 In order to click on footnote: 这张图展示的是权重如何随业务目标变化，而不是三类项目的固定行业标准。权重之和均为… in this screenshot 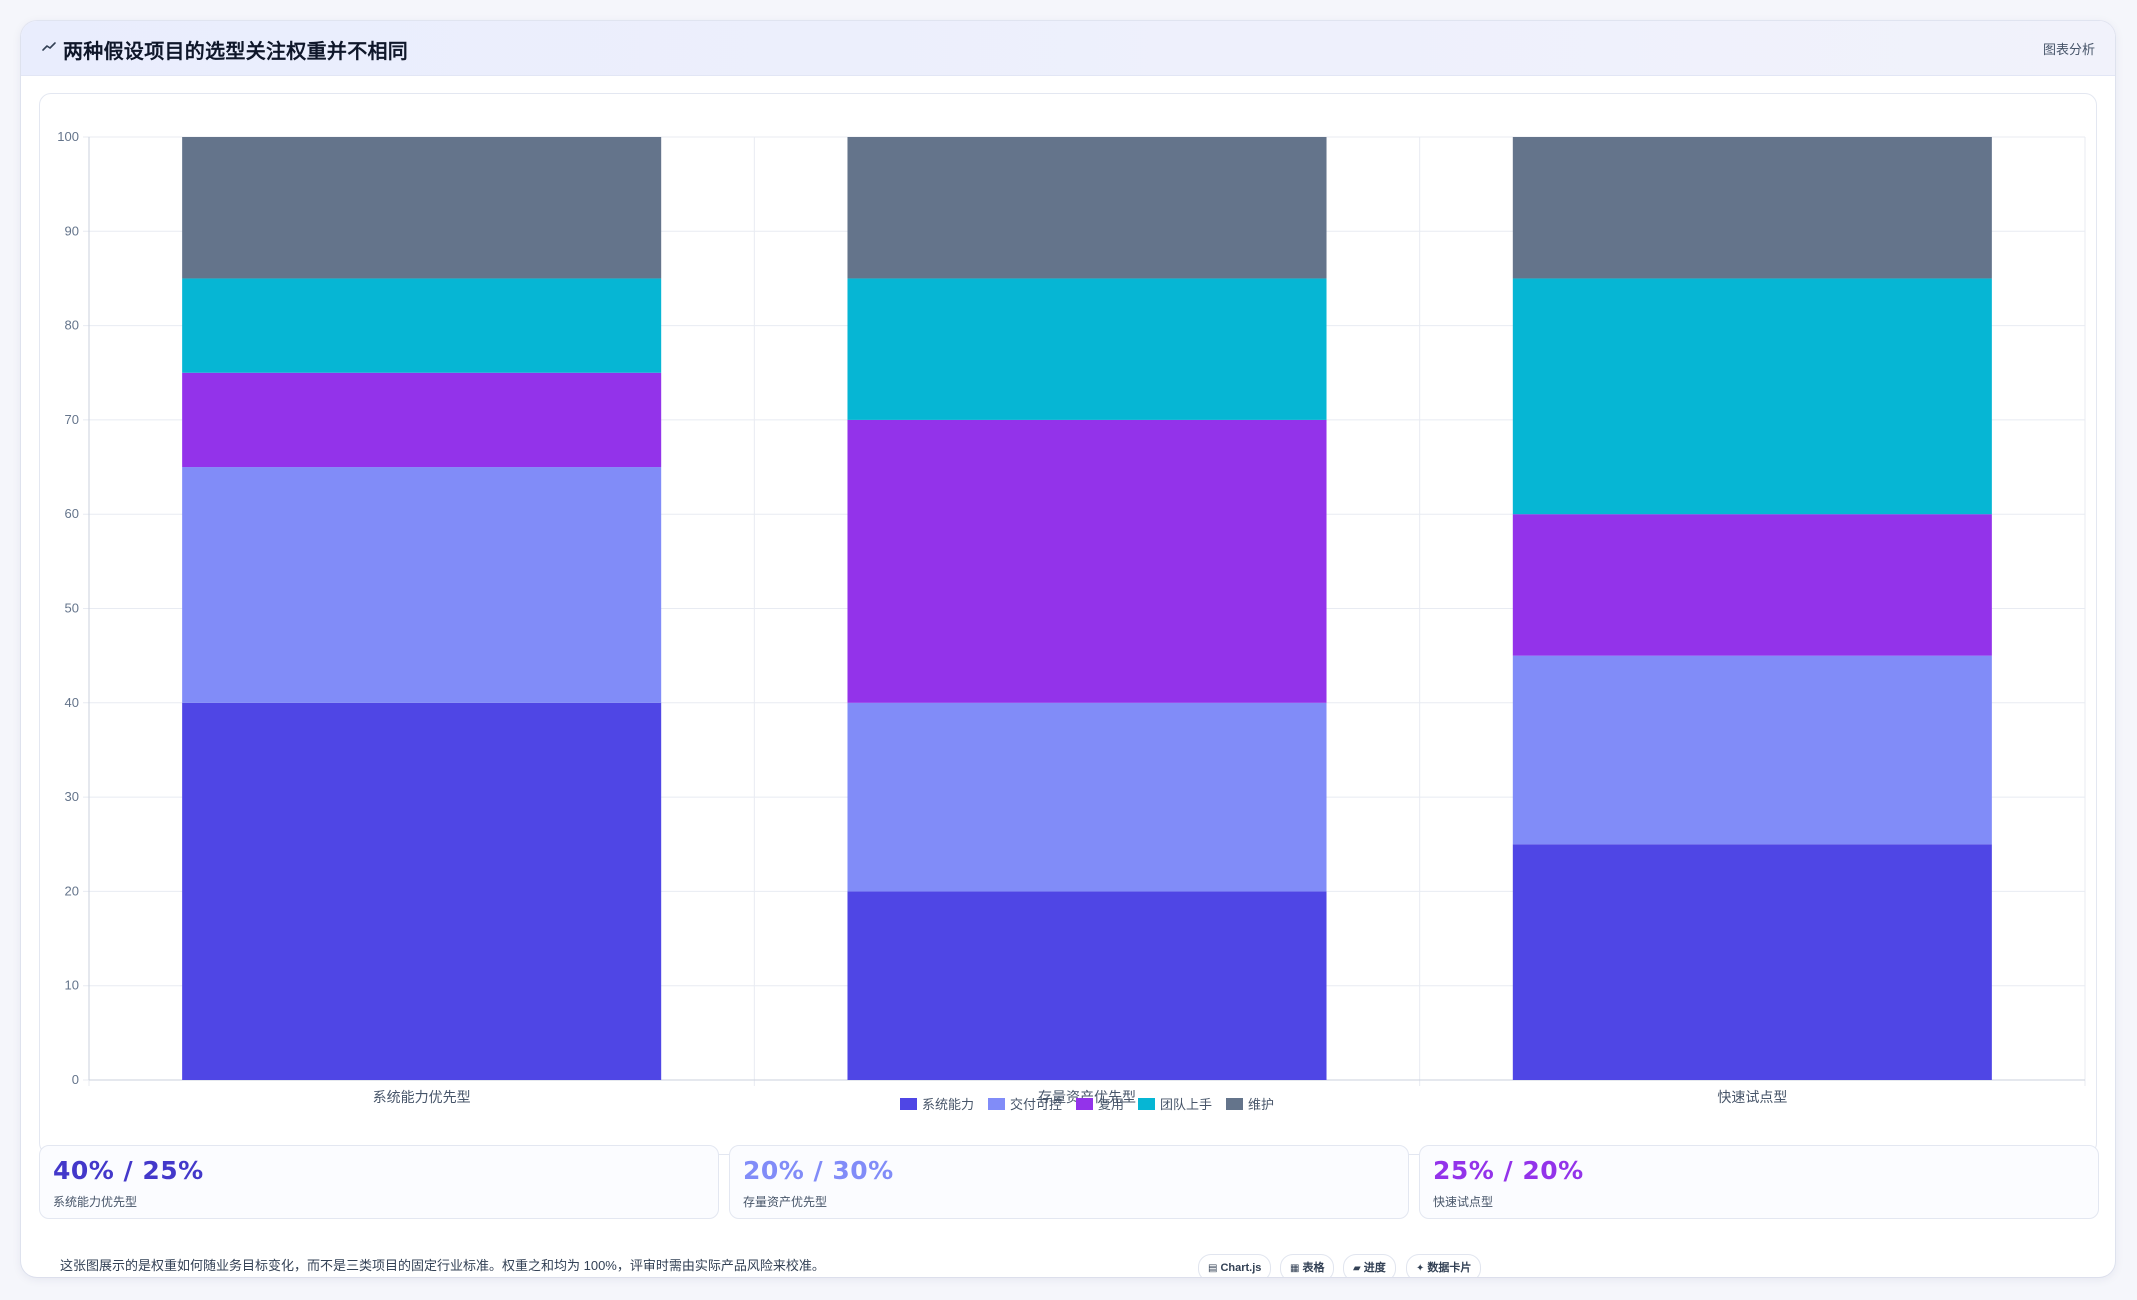, I will do `click(442, 1265)`.